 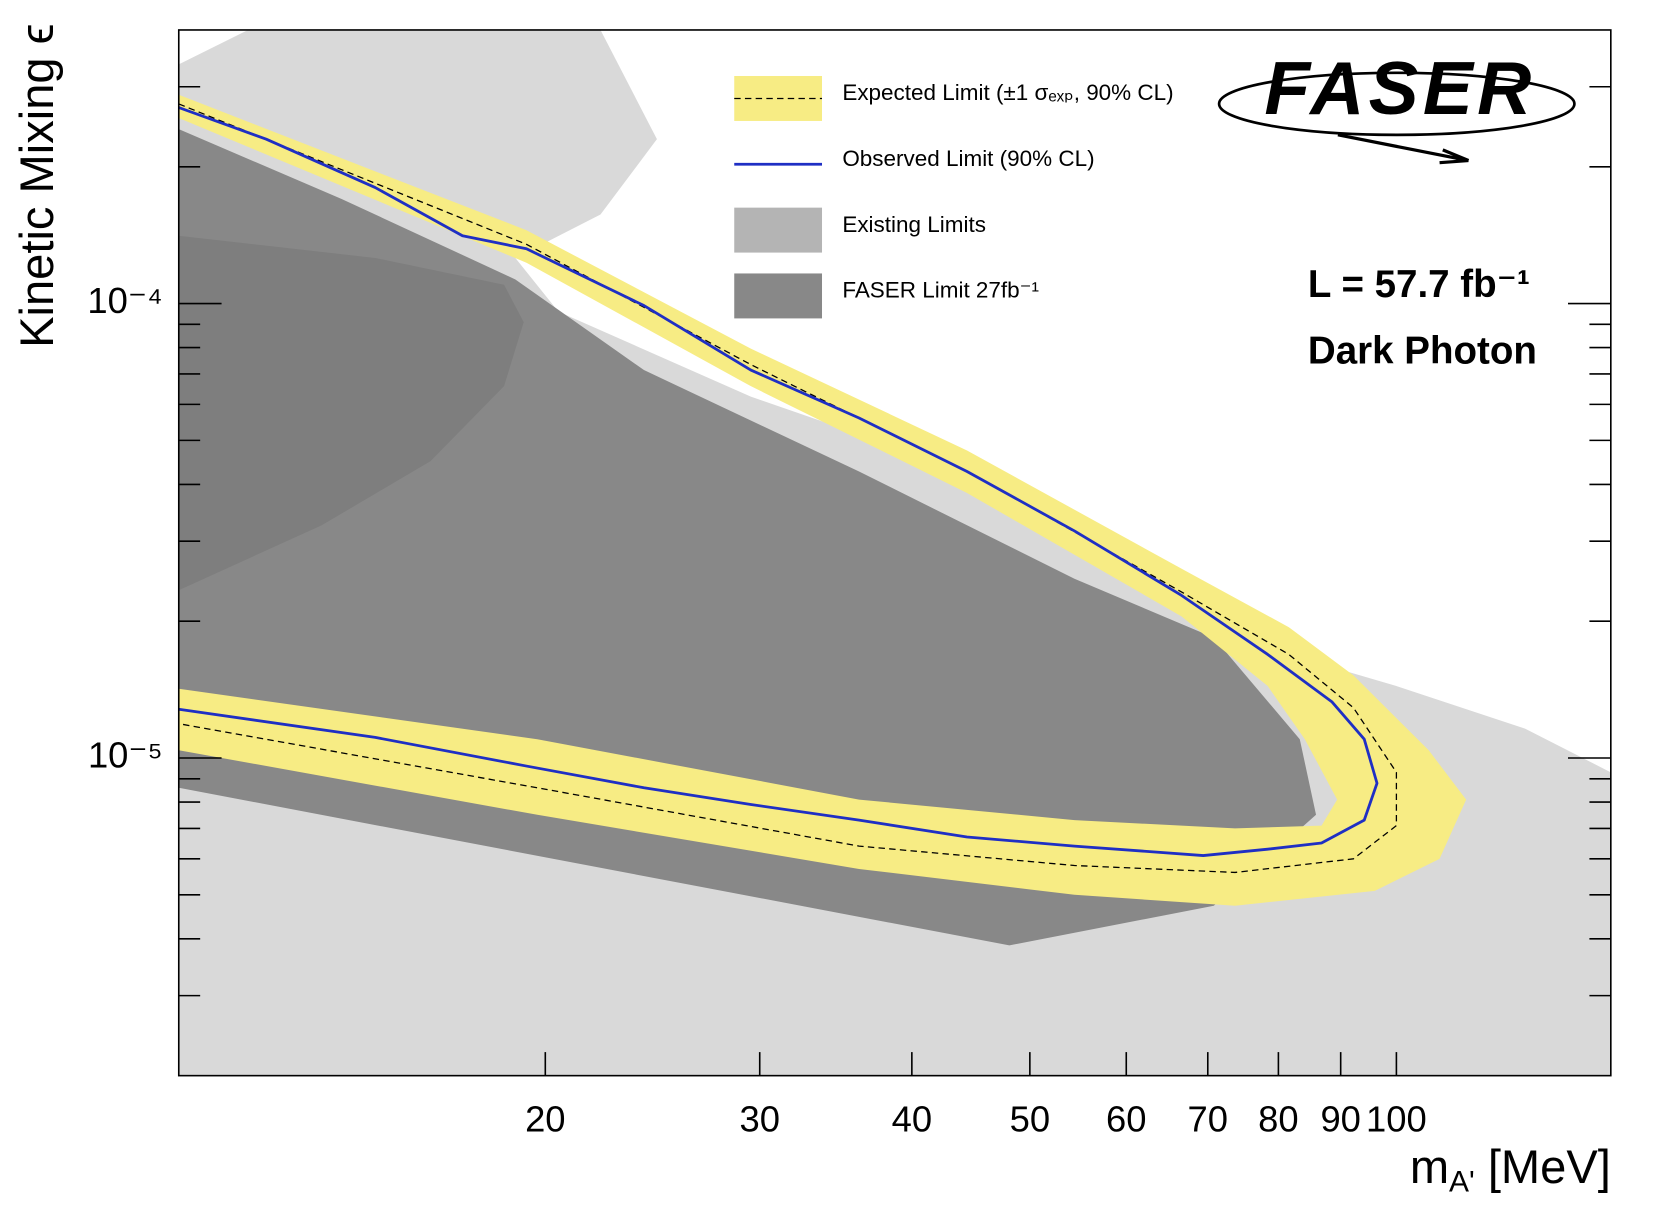 What do you see at coordinates (1422, 350) in the screenshot?
I see `annotation: Dark Photon` at bounding box center [1422, 350].